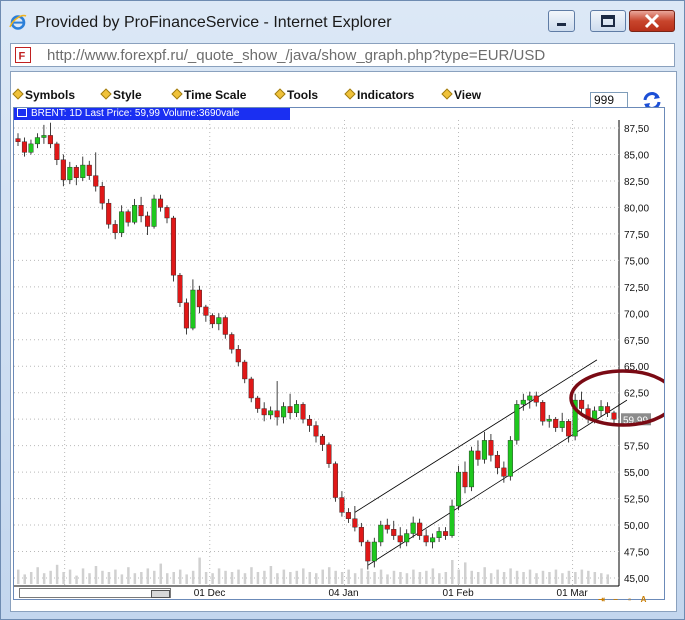 The image size is (685, 620). Describe the element at coordinates (636, 579) in the screenshot. I see `y-tick-label: 45,00` at that location.